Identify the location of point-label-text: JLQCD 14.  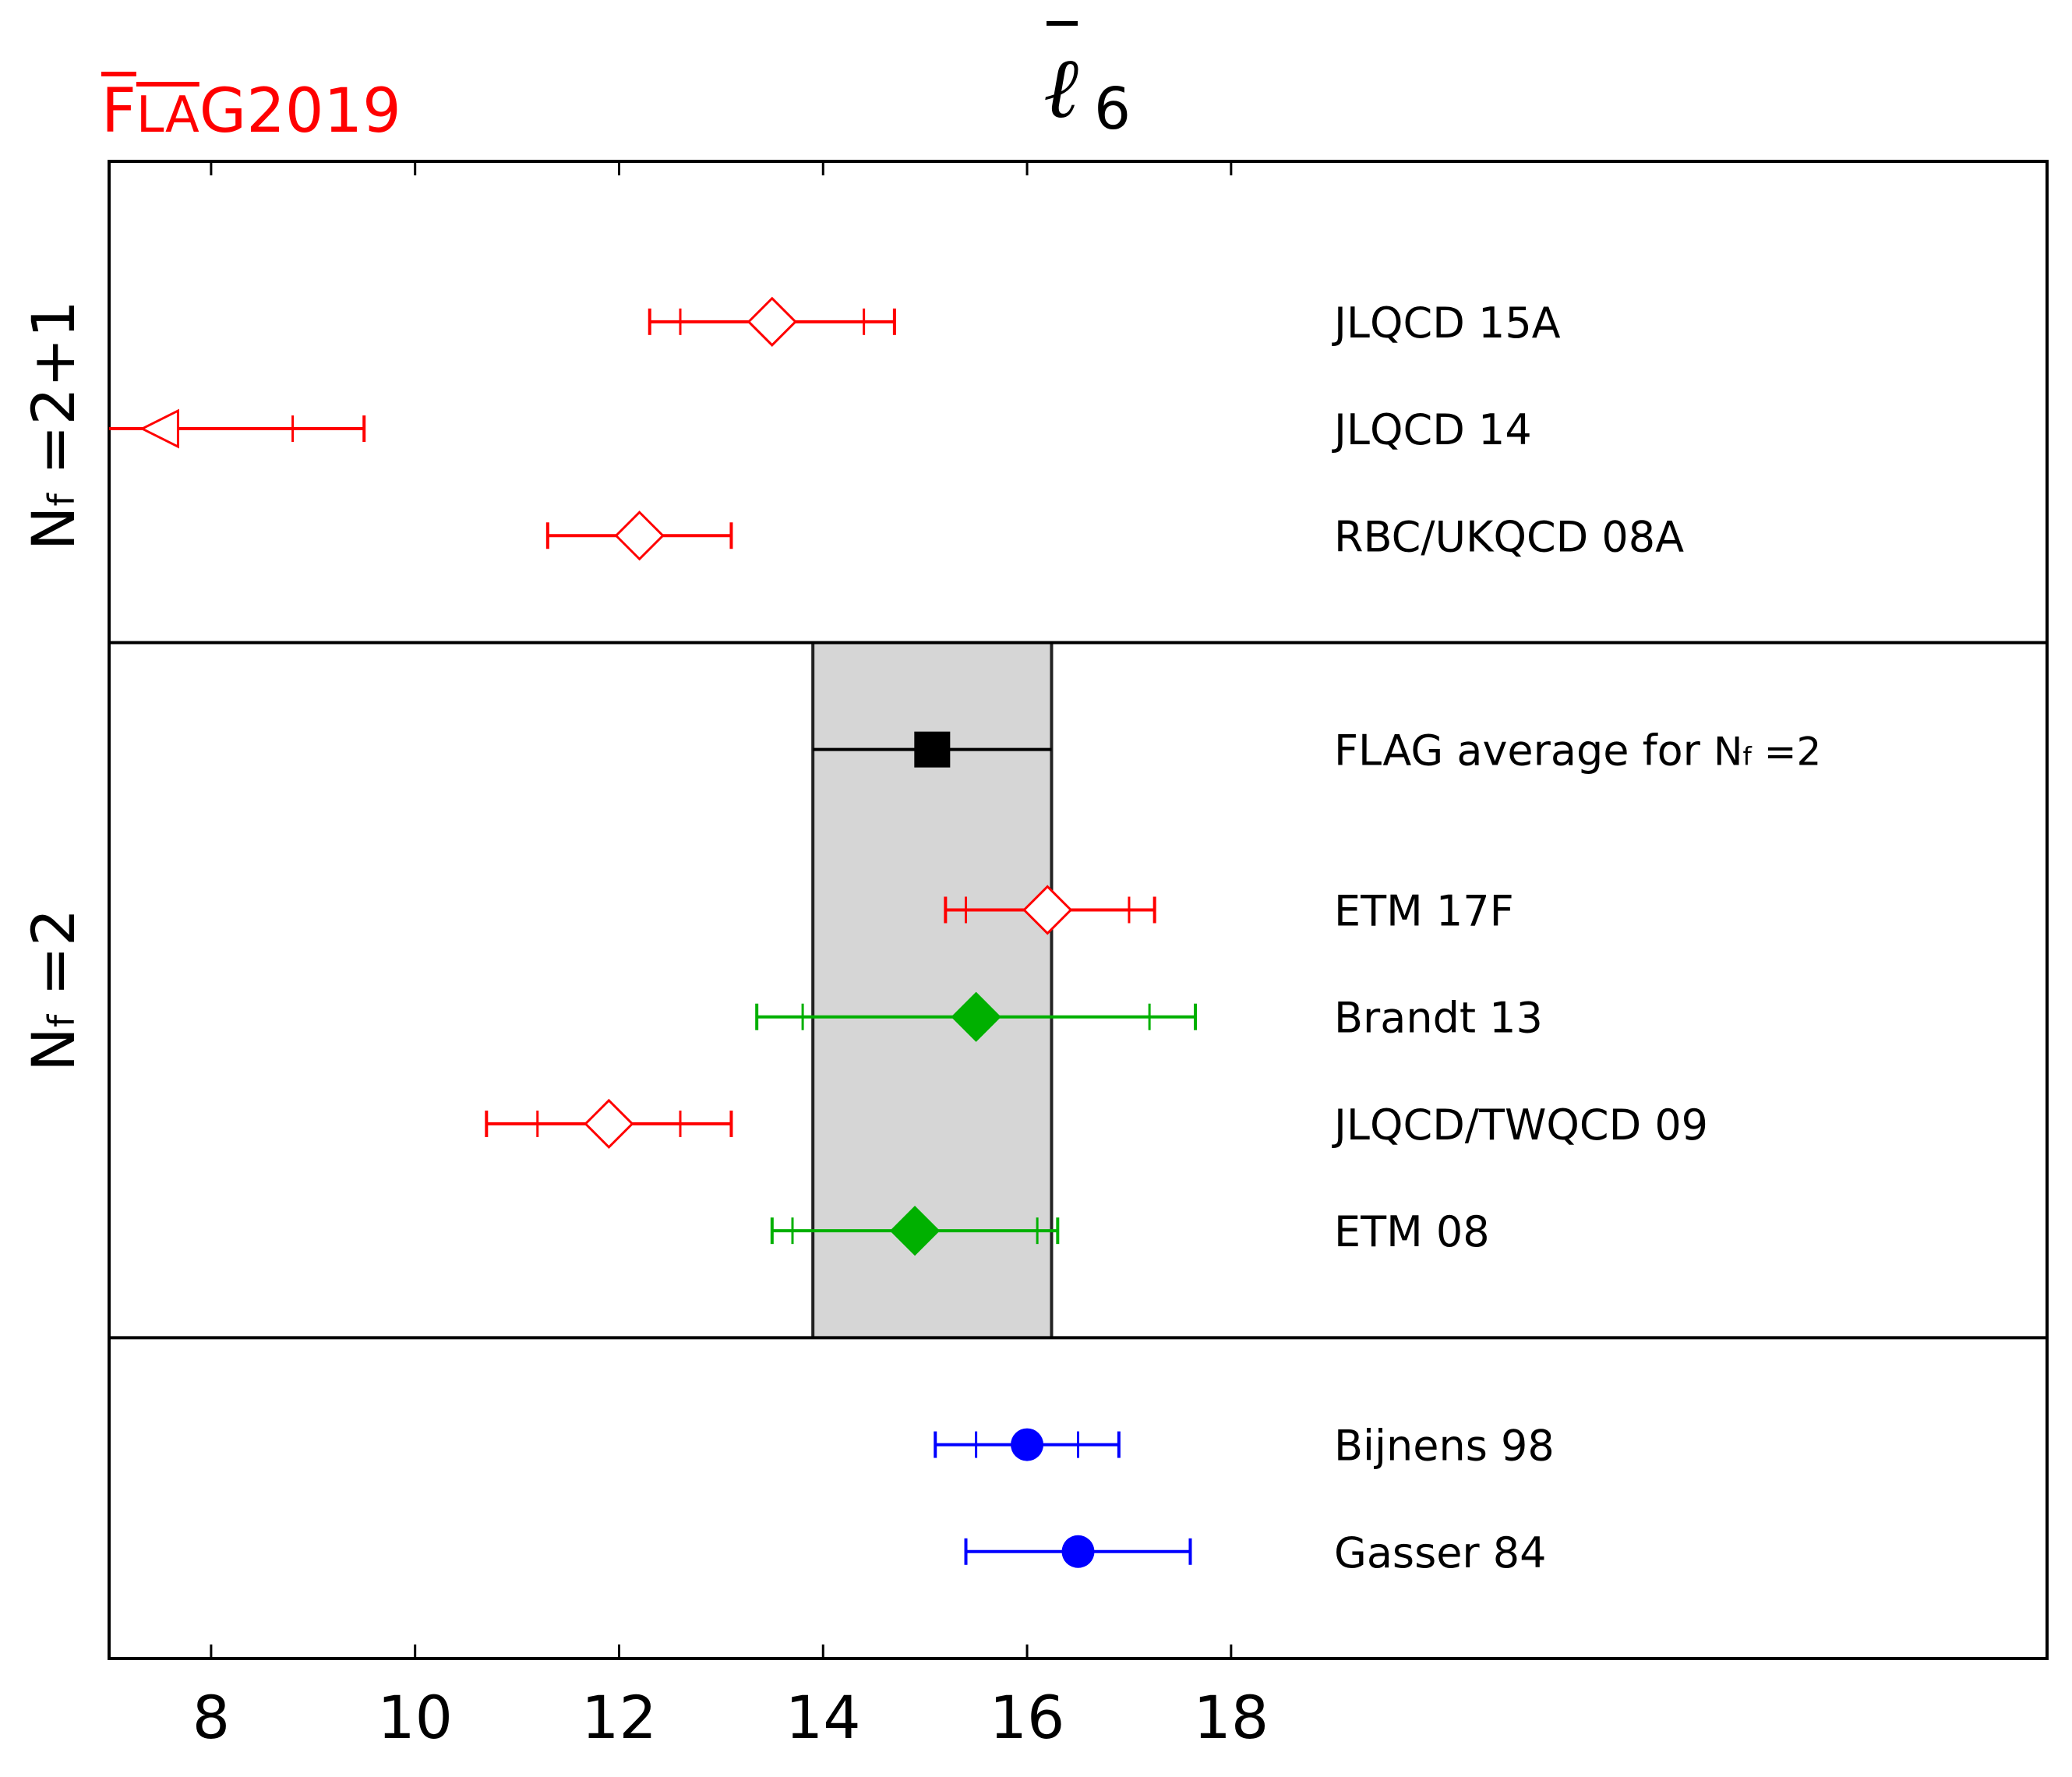
(1432, 430).